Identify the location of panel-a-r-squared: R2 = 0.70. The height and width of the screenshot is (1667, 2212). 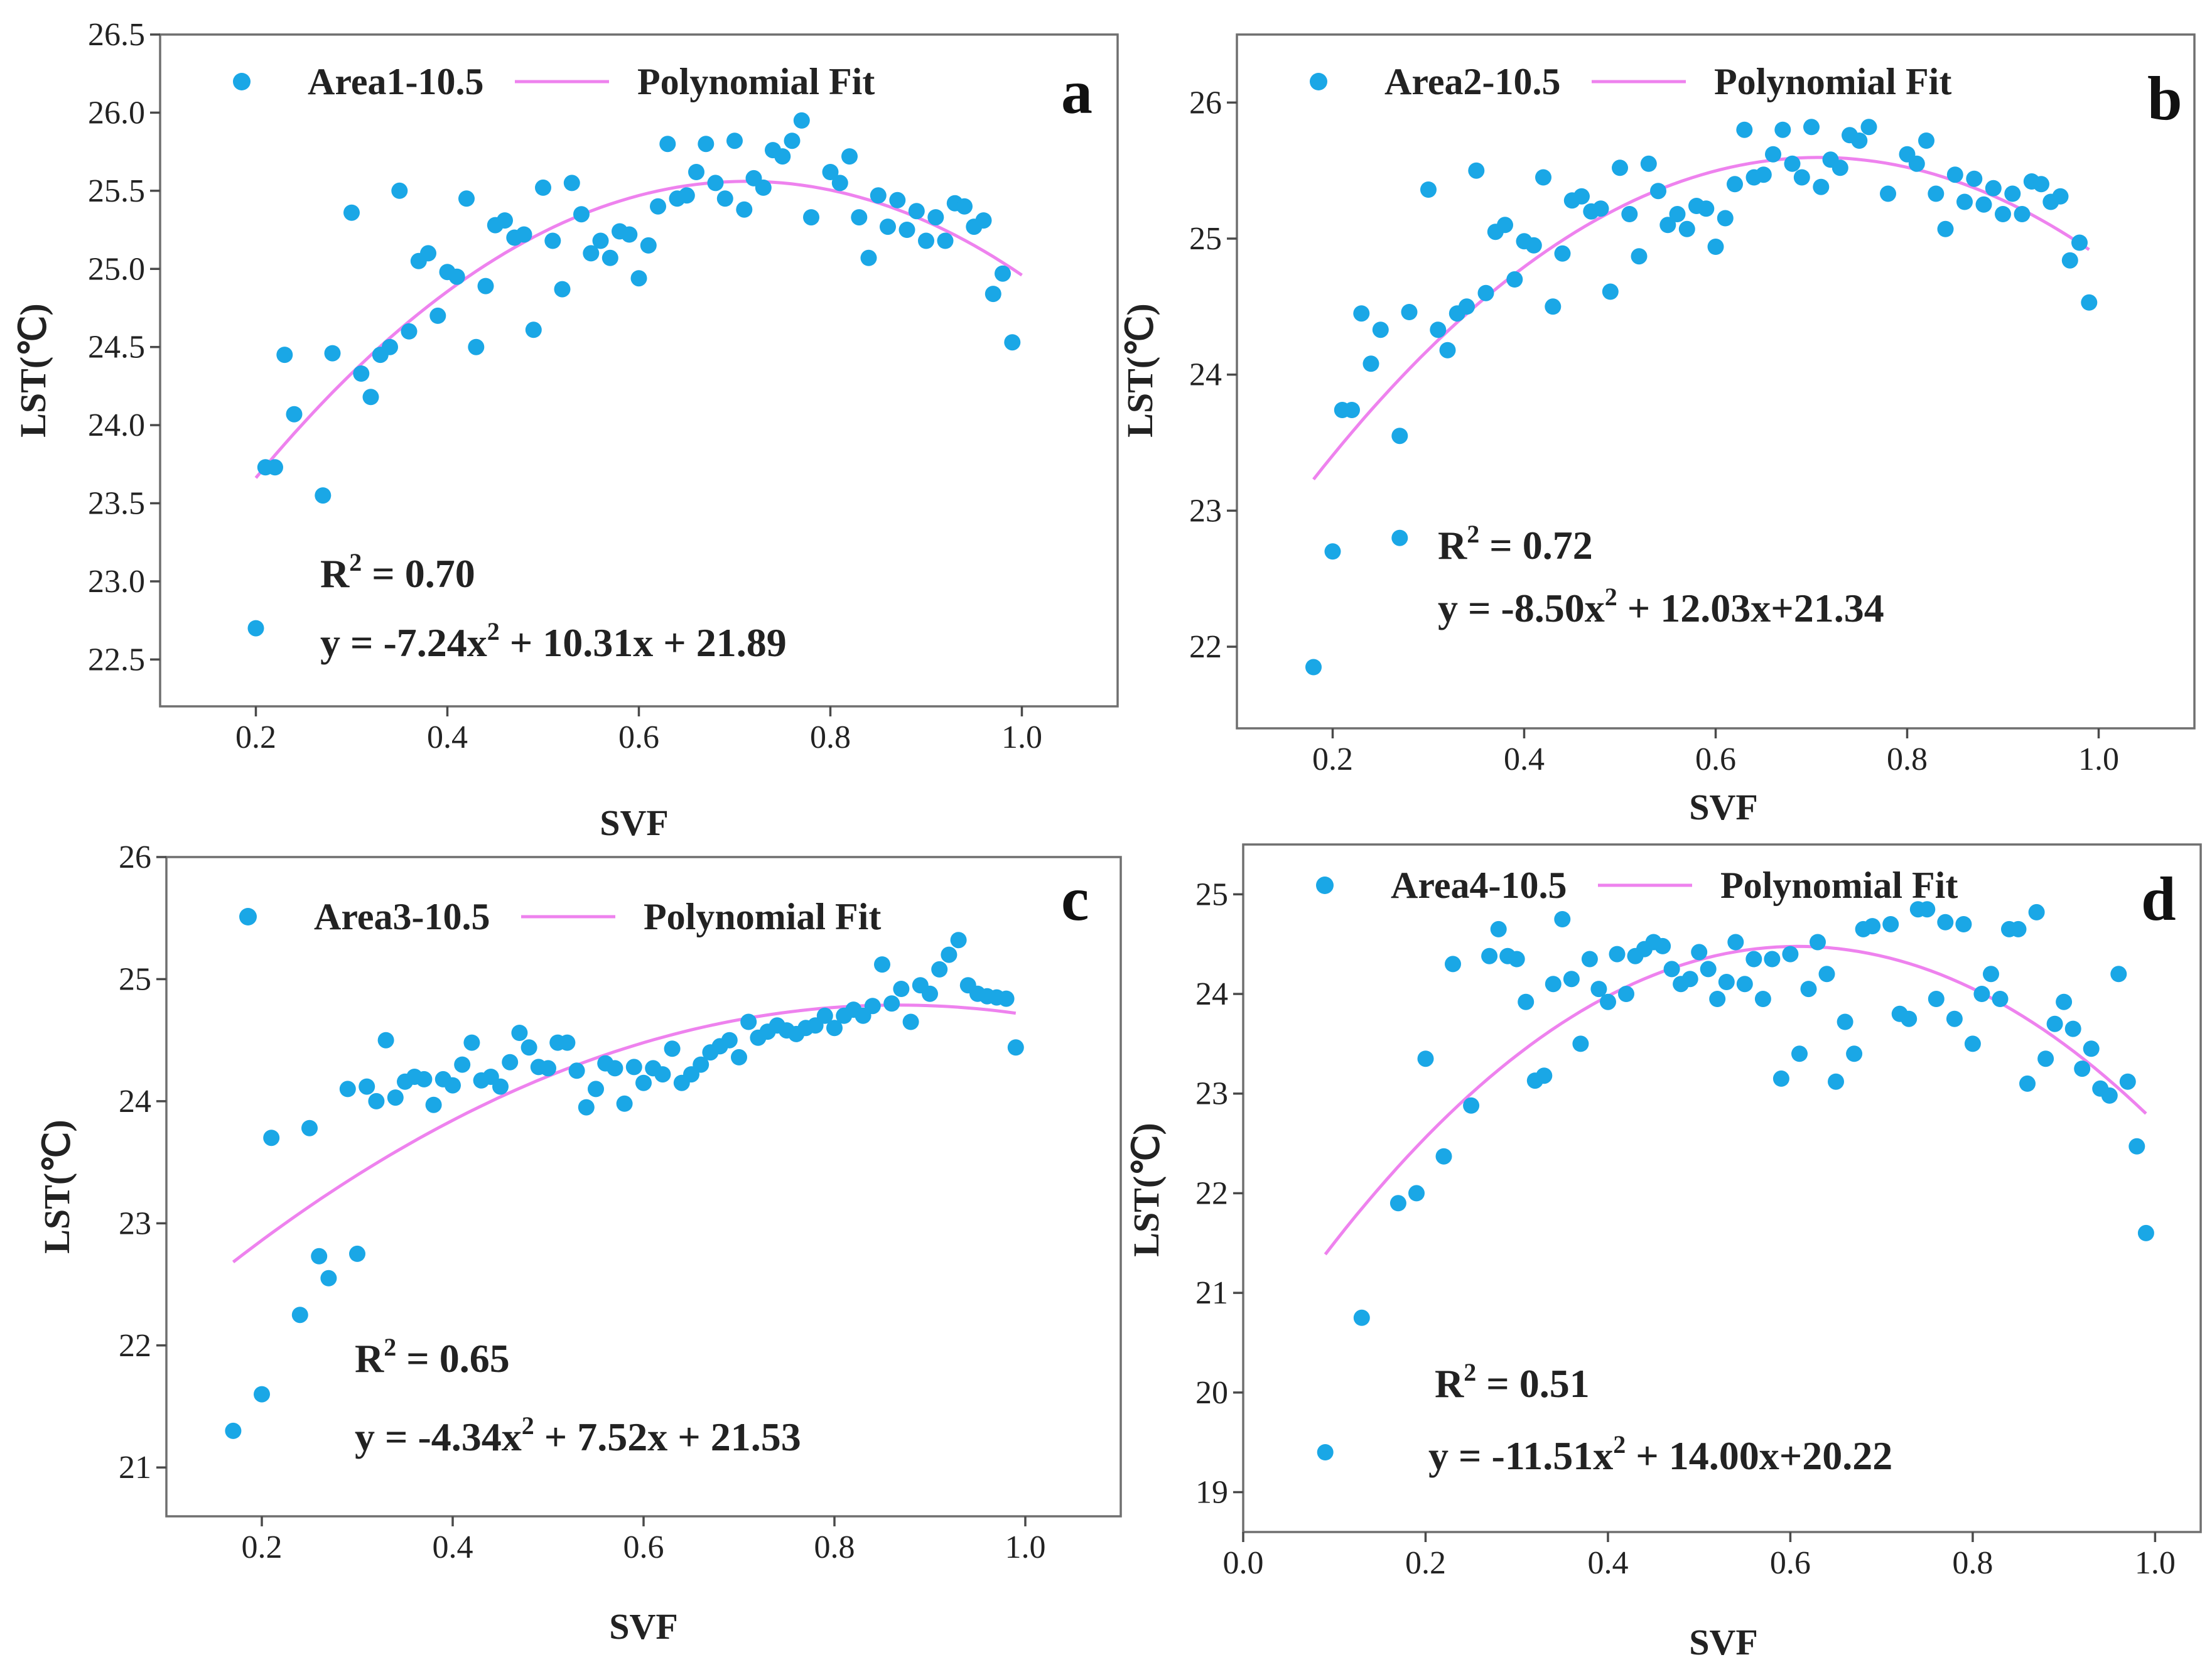
(397, 572).